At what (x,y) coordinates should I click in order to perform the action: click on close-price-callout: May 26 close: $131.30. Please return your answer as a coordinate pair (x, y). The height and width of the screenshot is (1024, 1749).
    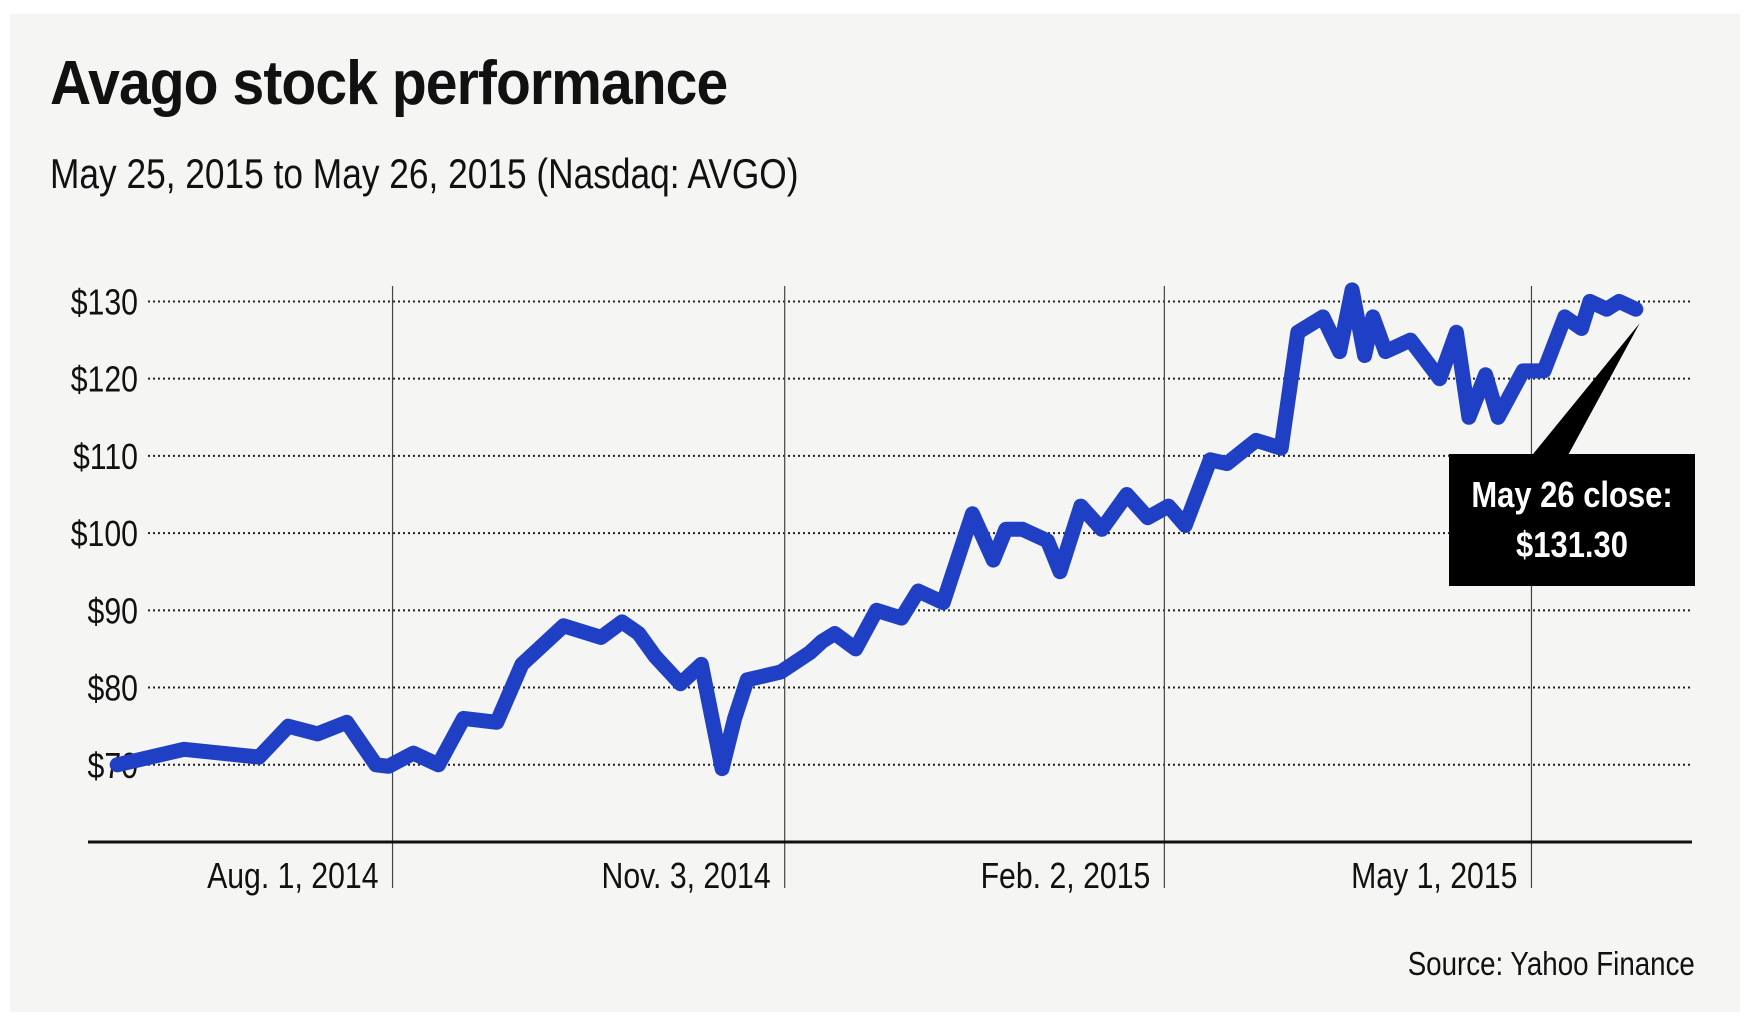
    Looking at the image, I should click on (1572, 520).